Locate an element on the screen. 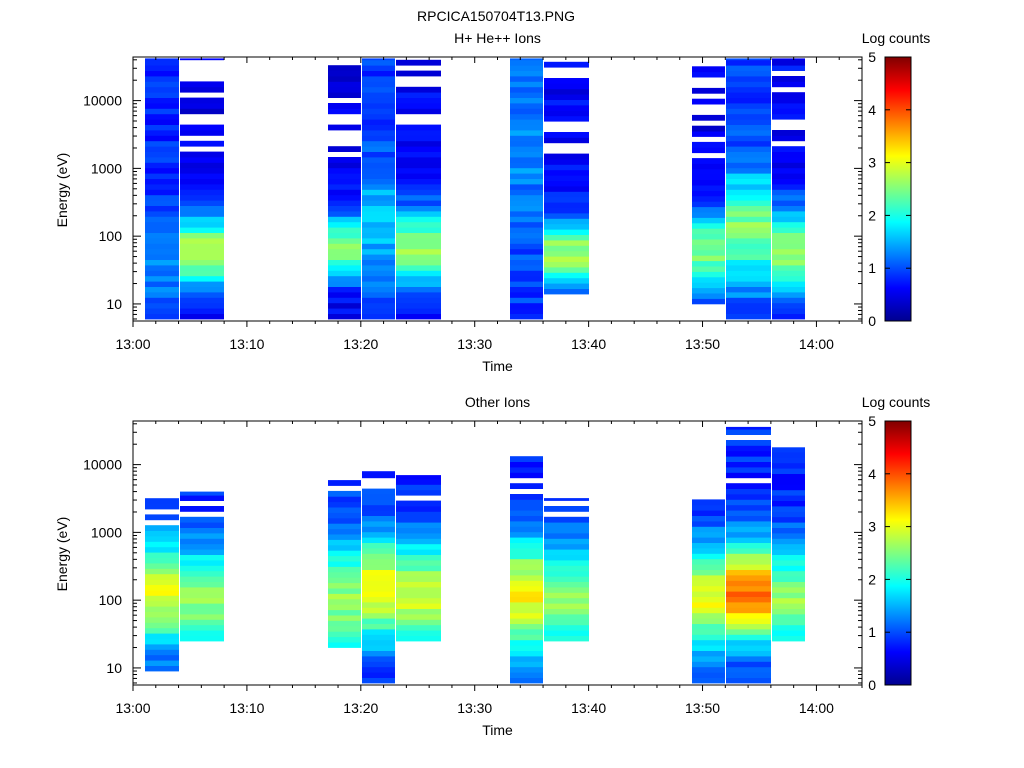  colorbar-tick-label: 5 is located at coordinates (872, 421).